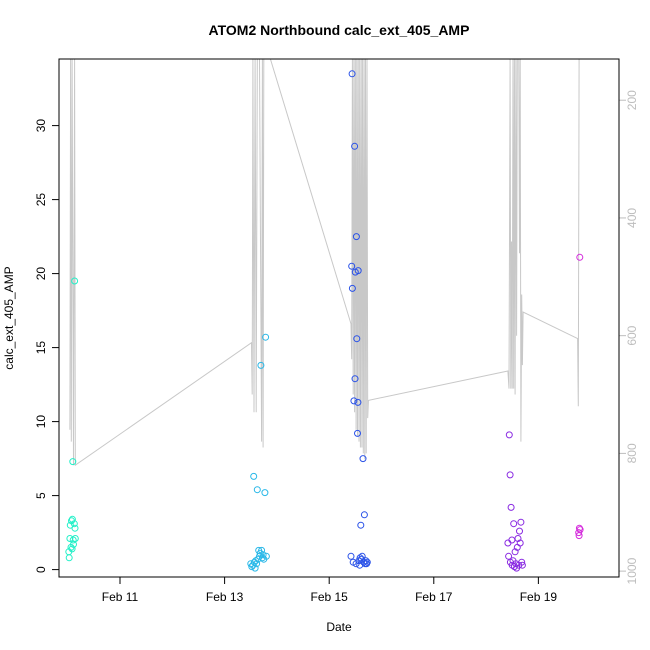 The height and width of the screenshot is (650, 650). What do you see at coordinates (41, 422) in the screenshot?
I see `y-tick-label: 10` at bounding box center [41, 422].